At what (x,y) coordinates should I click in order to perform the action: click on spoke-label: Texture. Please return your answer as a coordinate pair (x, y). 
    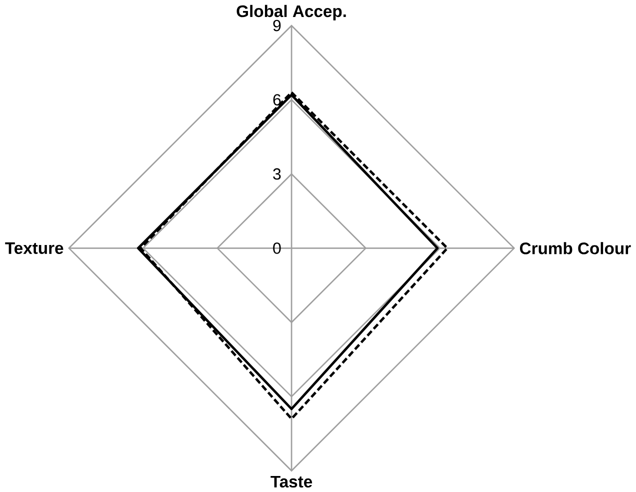
    Looking at the image, I should click on (34, 248).